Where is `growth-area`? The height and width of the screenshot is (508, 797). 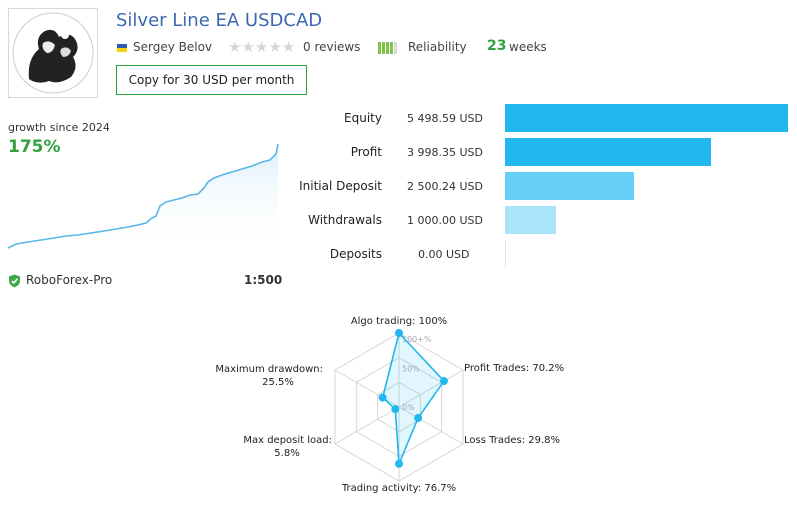
growth-area is located at coordinates (143, 198).